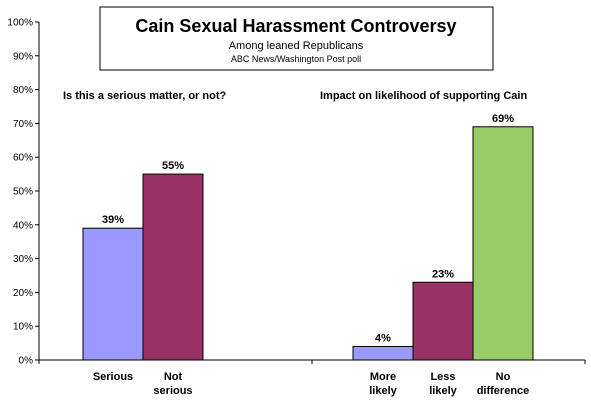  What do you see at coordinates (113, 377) in the screenshot?
I see `category-label: Serious` at bounding box center [113, 377].